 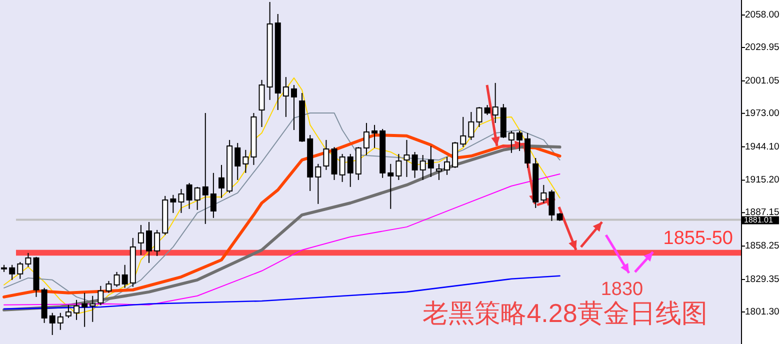 What do you see at coordinates (762, 47) in the screenshot?
I see `y-tick-label: 2029.95` at bounding box center [762, 47].